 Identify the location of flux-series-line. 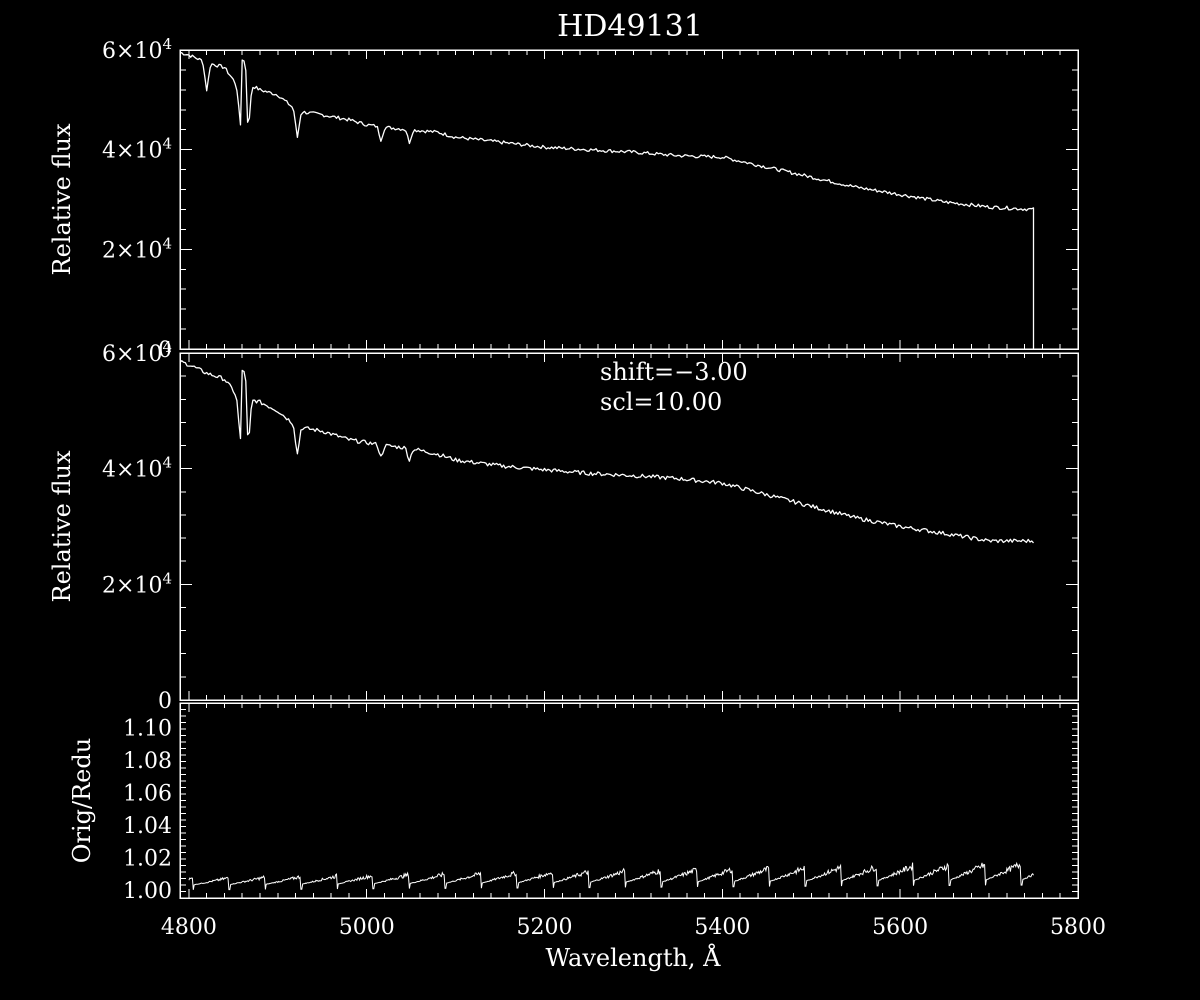
(606, 452).